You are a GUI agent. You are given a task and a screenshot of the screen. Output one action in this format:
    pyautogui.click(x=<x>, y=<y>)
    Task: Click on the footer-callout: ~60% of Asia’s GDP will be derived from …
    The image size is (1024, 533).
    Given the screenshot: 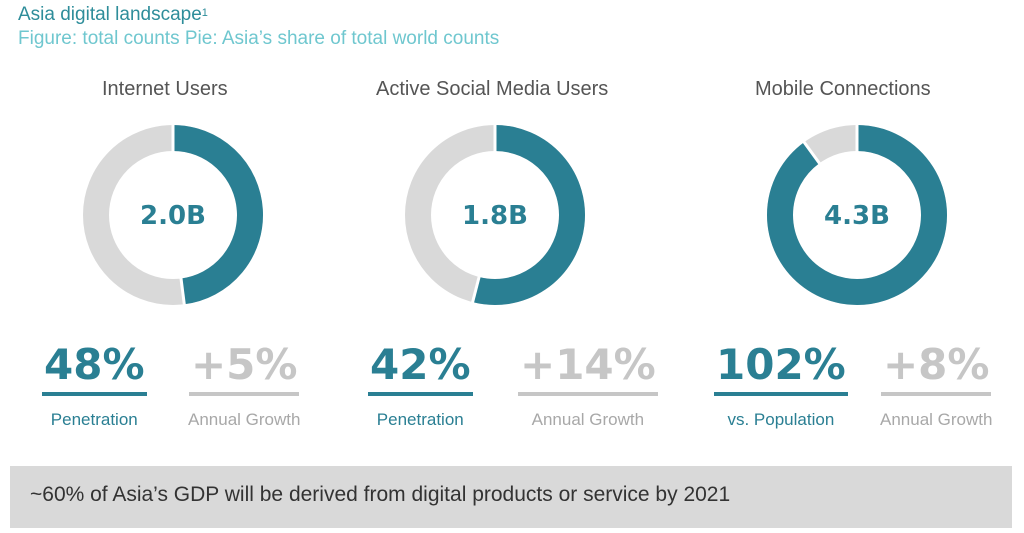 What is the action you would take?
    pyautogui.click(x=511, y=497)
    